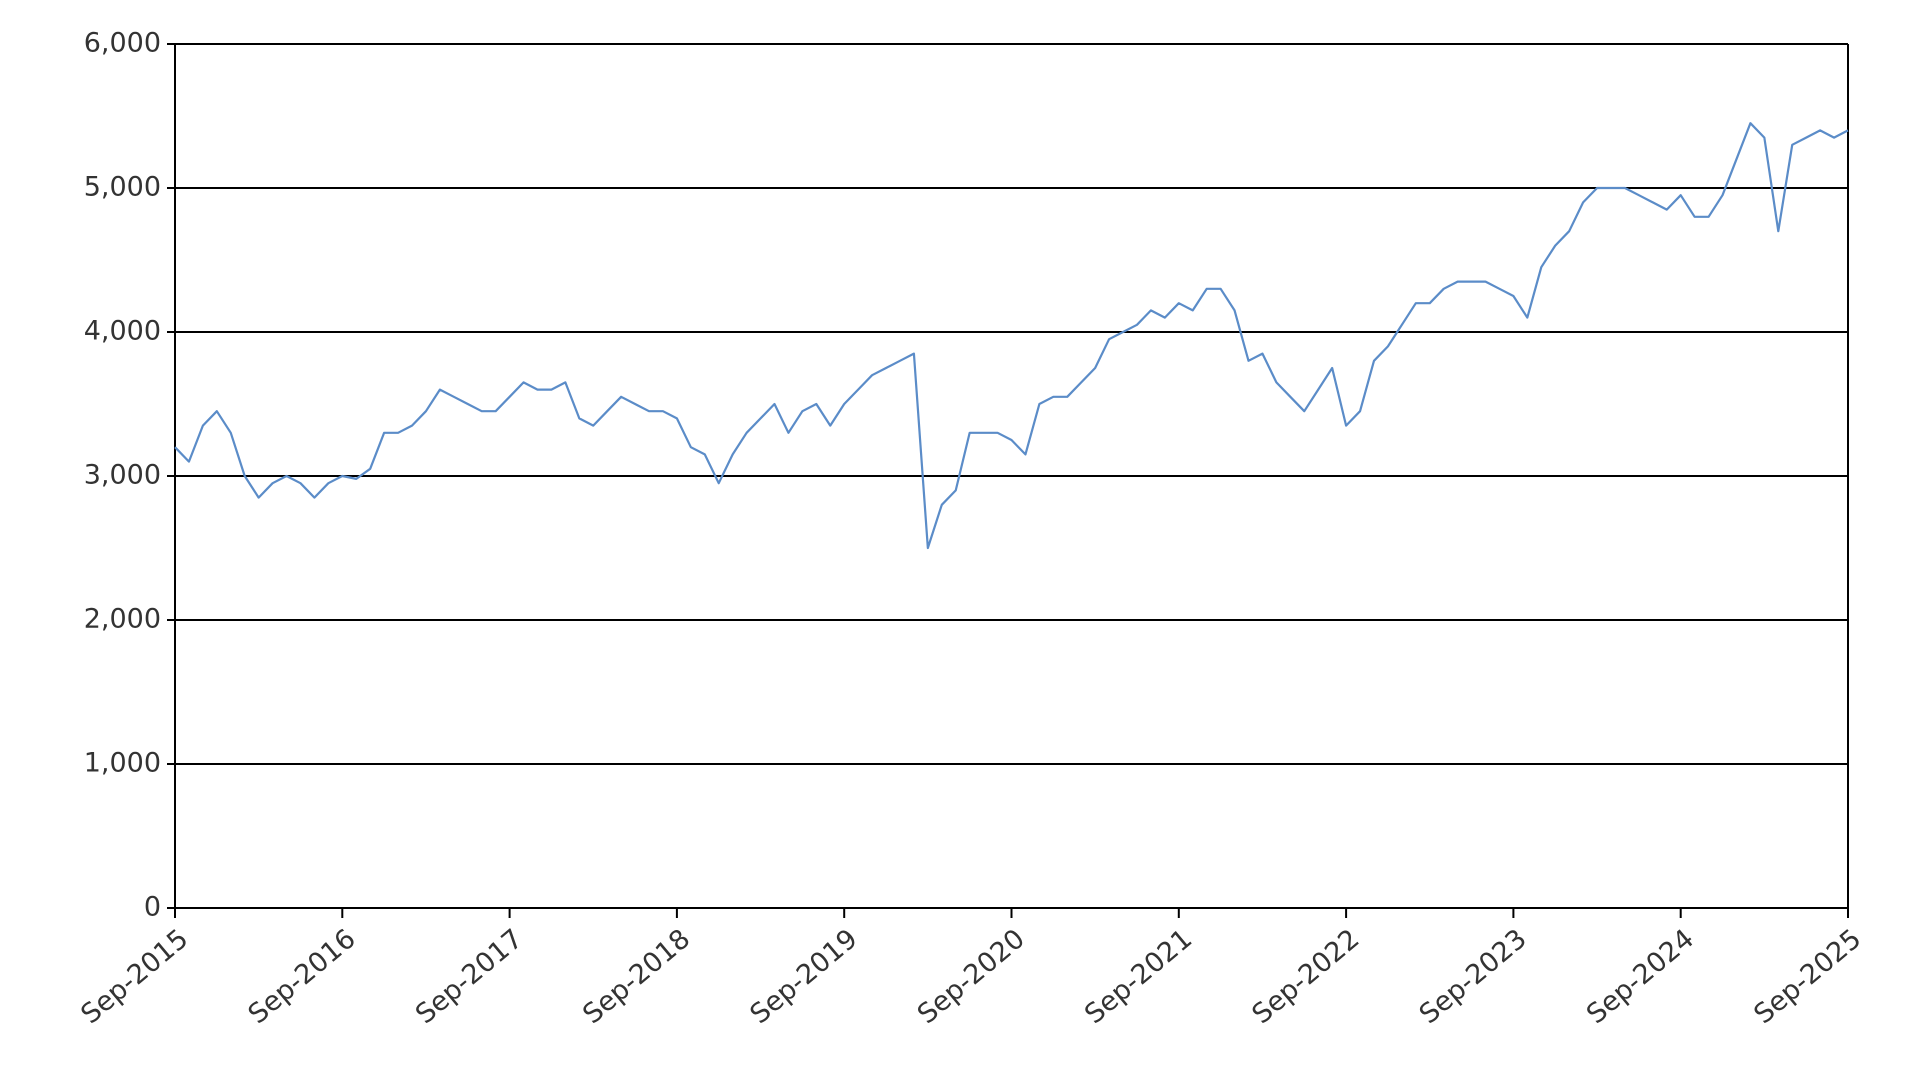  Describe the element at coordinates (1138, 976) in the screenshot. I see `x-tick-label: Sep-2021` at that location.